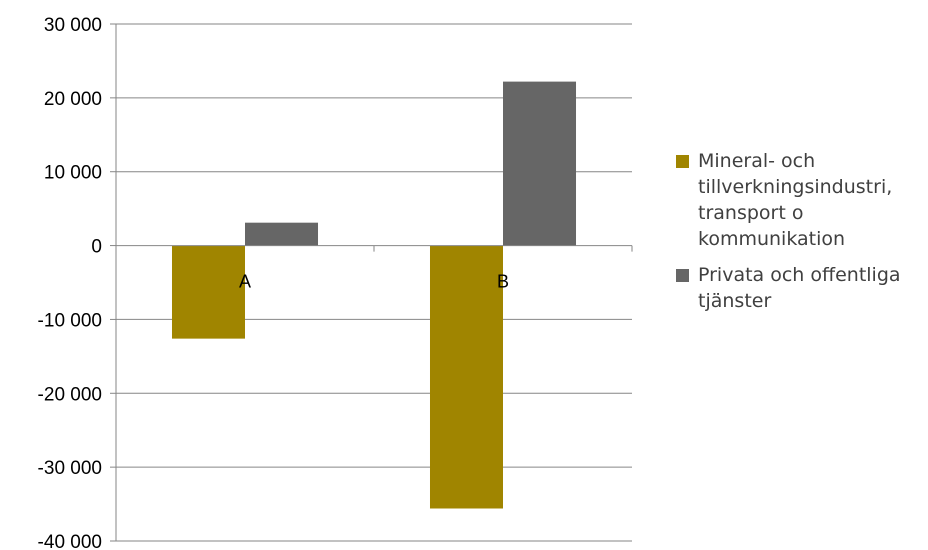  Describe the element at coordinates (245, 282) in the screenshot. I see `category-label: A` at that location.